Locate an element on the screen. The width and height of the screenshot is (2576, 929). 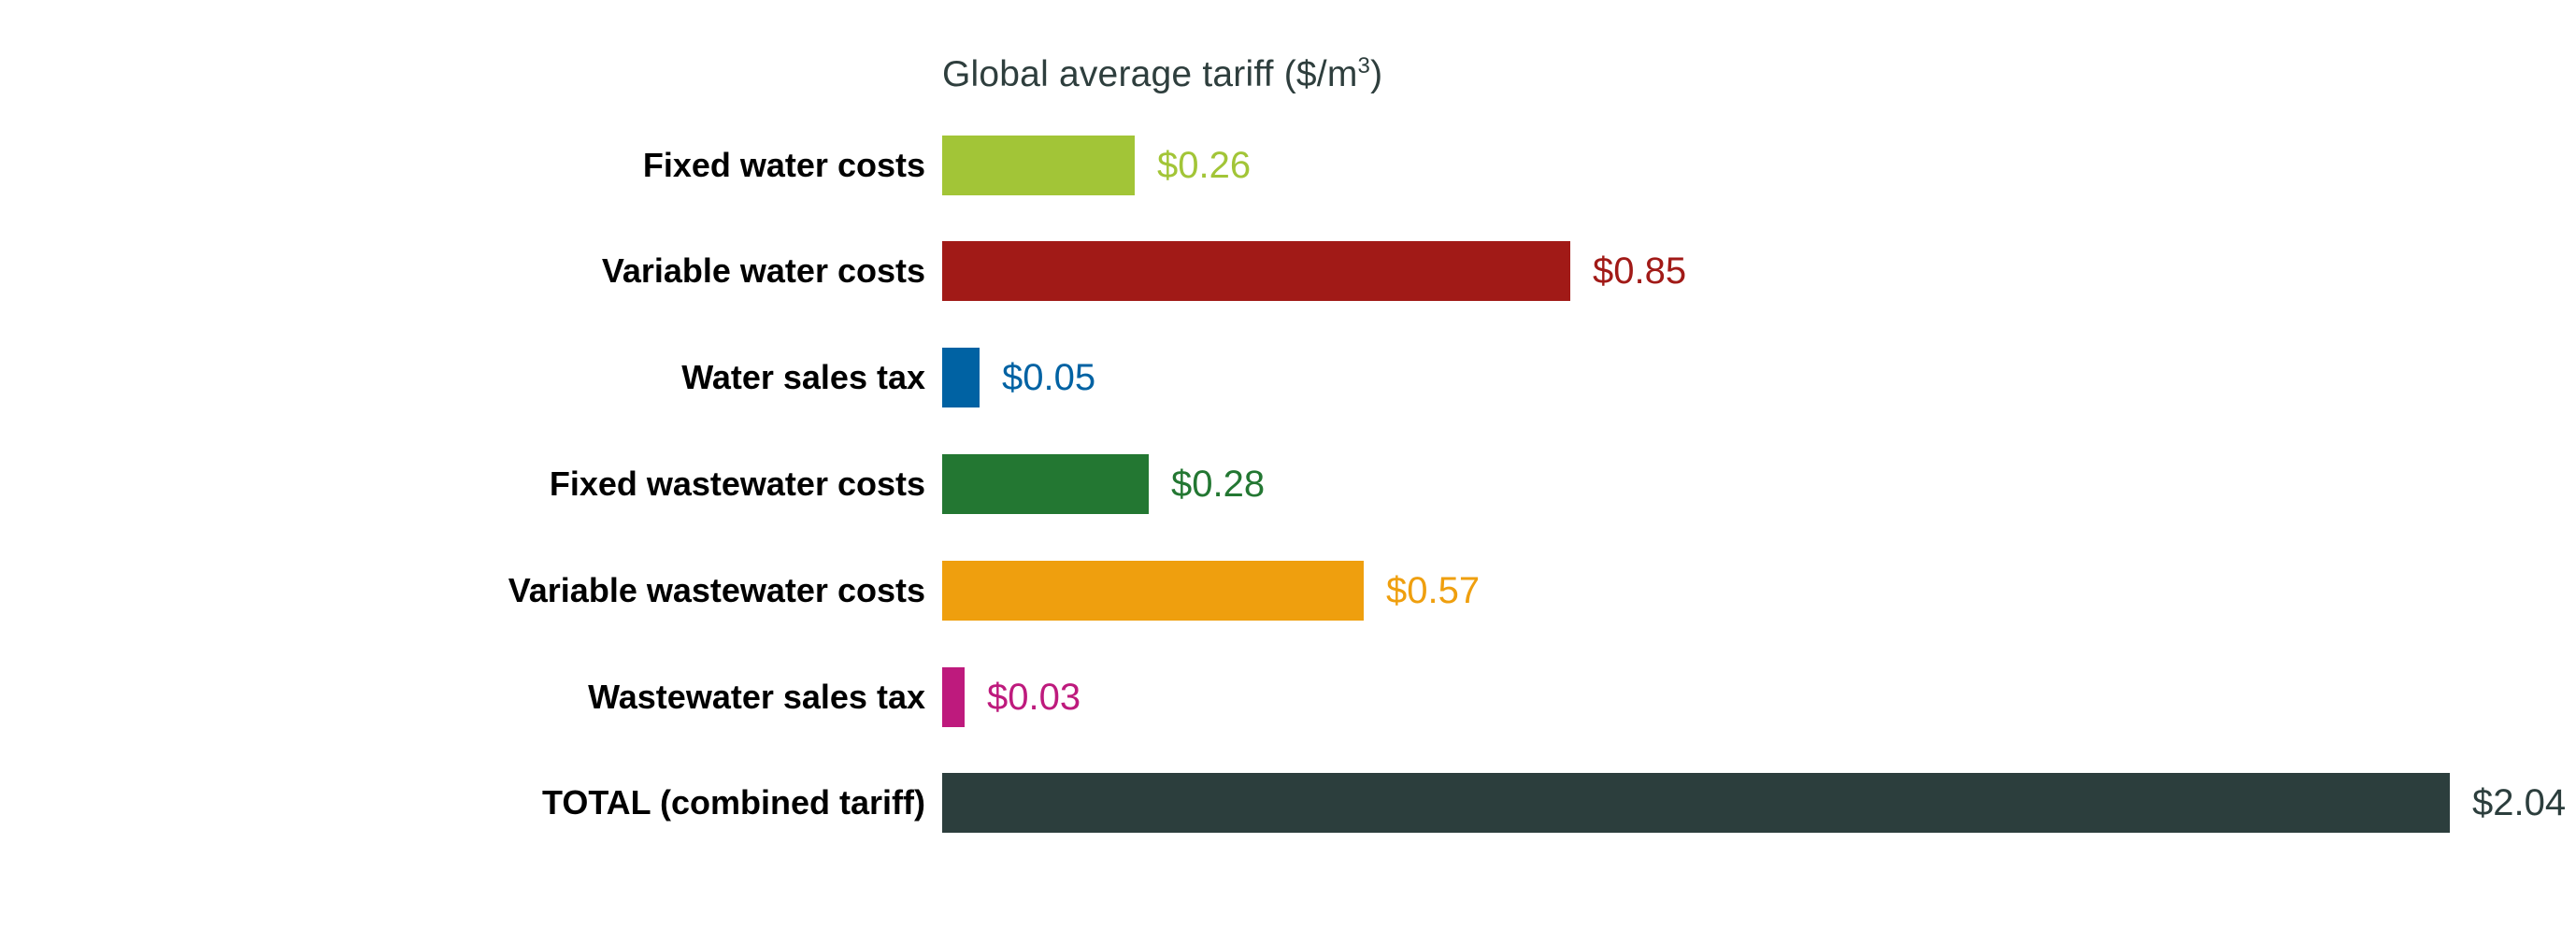
bar-row-variable-wastewater-costs: Variable wastewater costs $0.57 is located at coordinates (1288, 591).